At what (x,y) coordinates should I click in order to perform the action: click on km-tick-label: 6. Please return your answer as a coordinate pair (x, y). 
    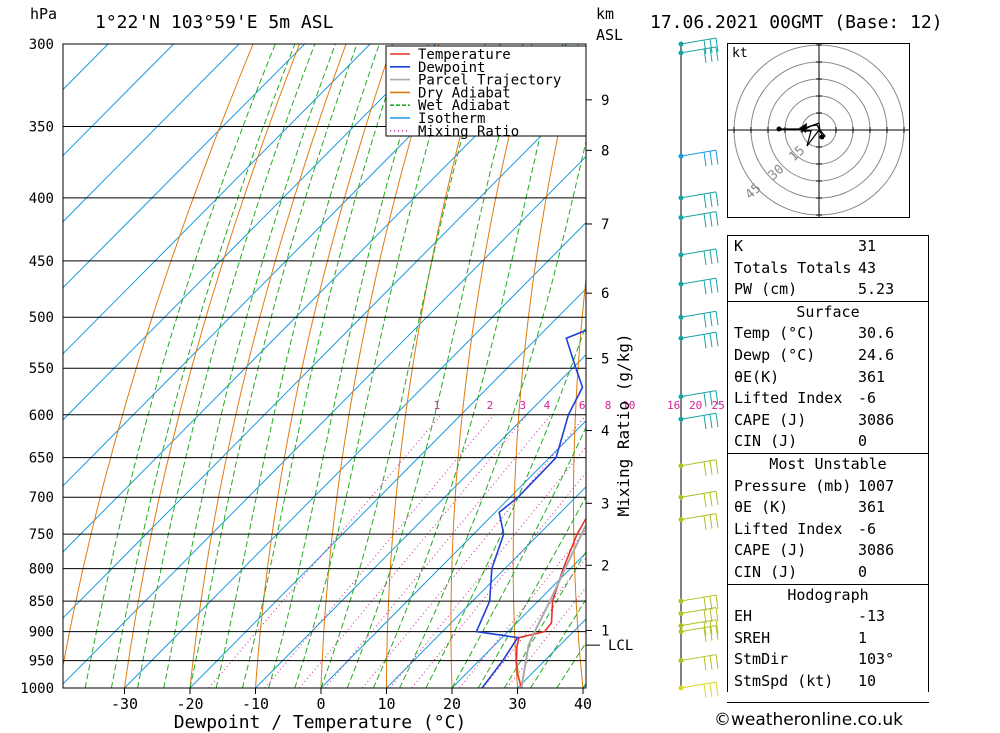
    Looking at the image, I should click on (605, 294).